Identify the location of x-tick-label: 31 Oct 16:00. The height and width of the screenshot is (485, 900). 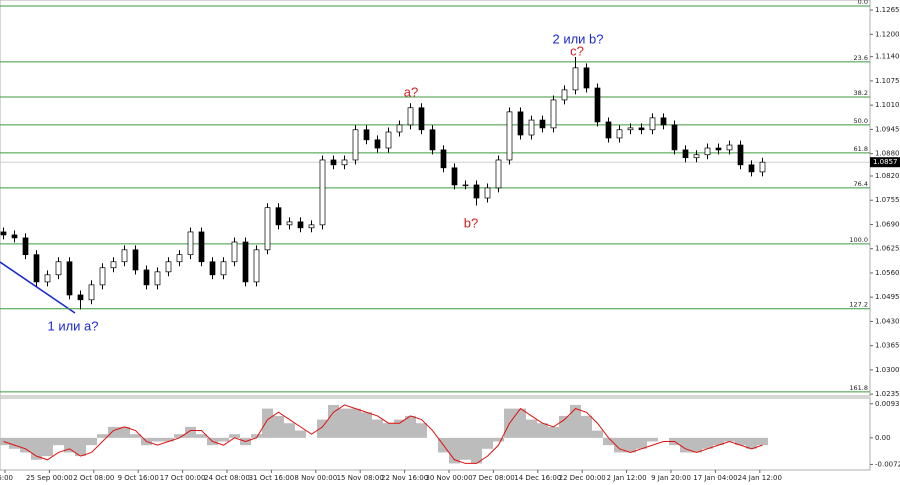
(272, 478).